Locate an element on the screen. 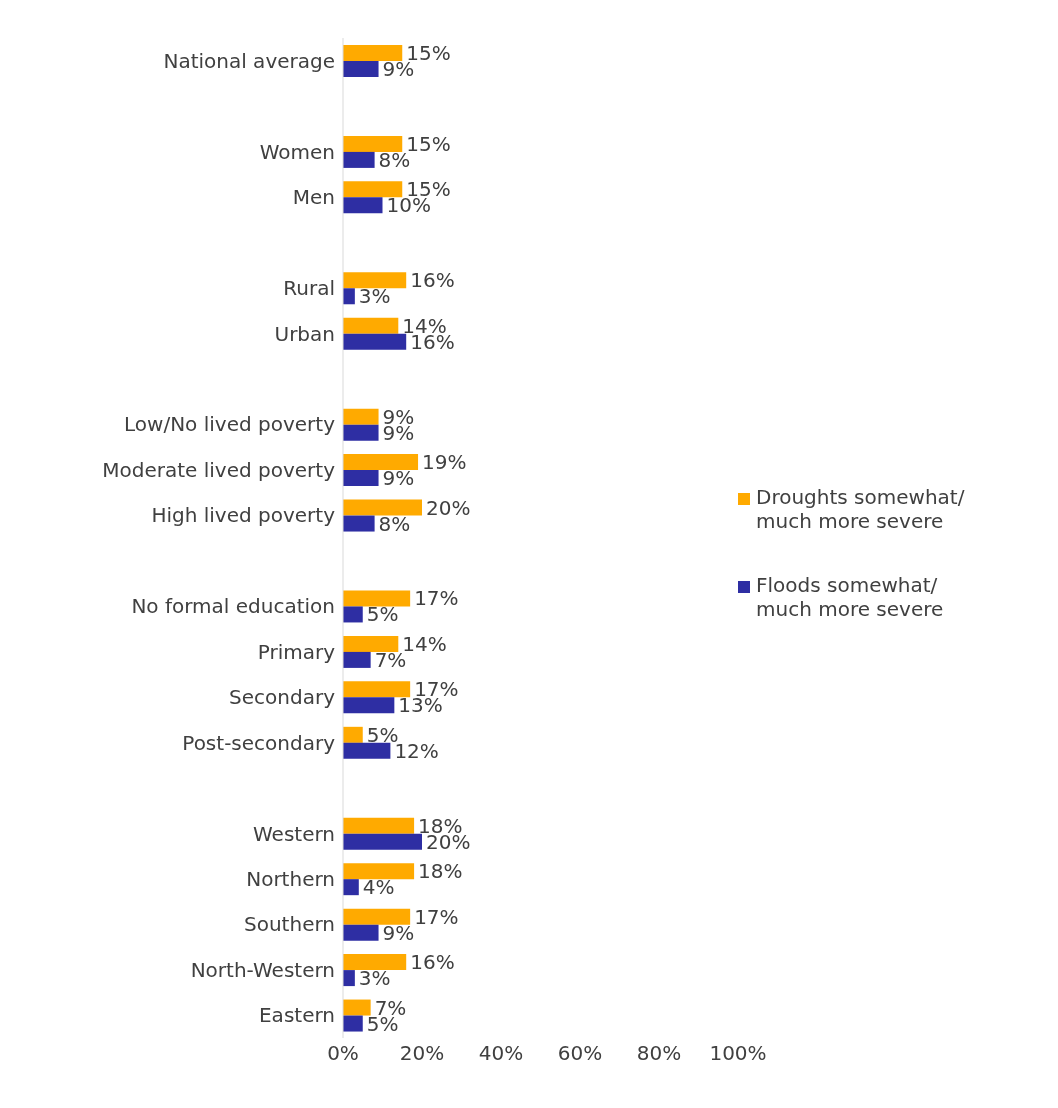 This screenshot has height=1108, width=1058. legend-label: Droughts somewhat/ much more severe is located at coordinates (861, 509).